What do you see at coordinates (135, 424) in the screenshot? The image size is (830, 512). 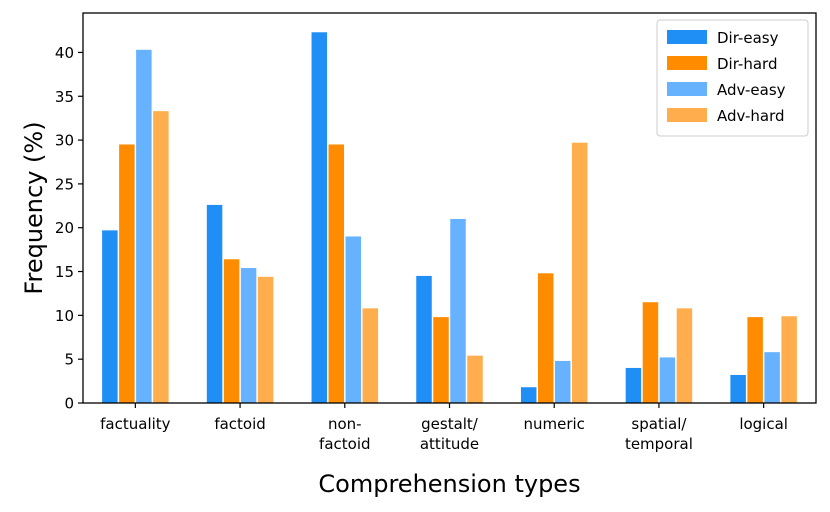 I see `x-tick-label: factuality` at bounding box center [135, 424].